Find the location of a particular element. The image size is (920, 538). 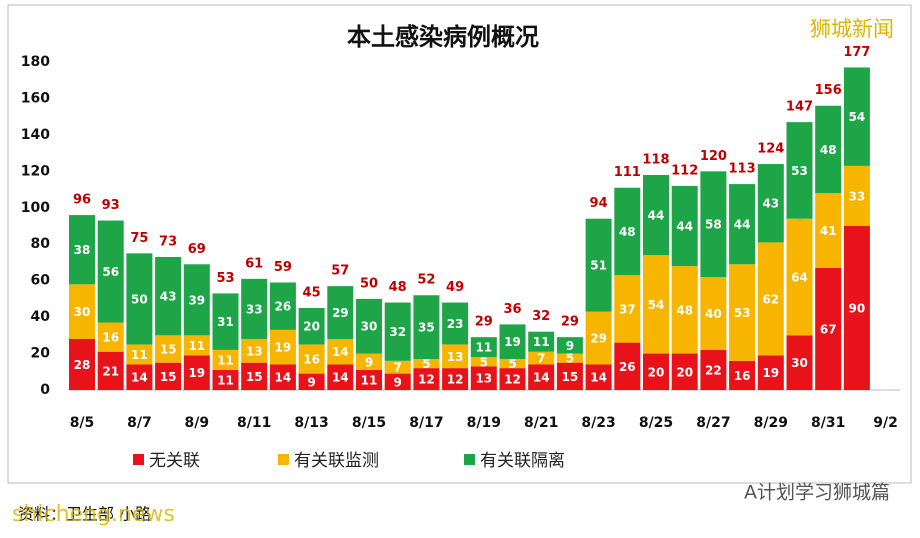

x-tick-label: 8/29 is located at coordinates (771, 423).